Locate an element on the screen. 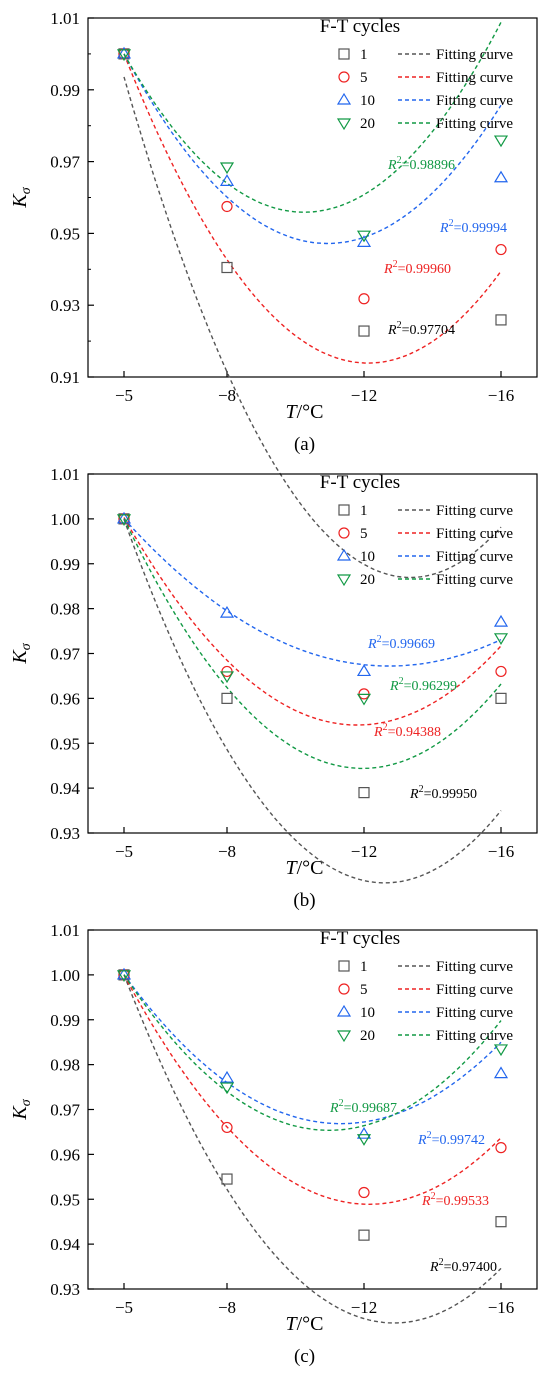  r2-label-20: R2=0.96299 is located at coordinates (423, 685).